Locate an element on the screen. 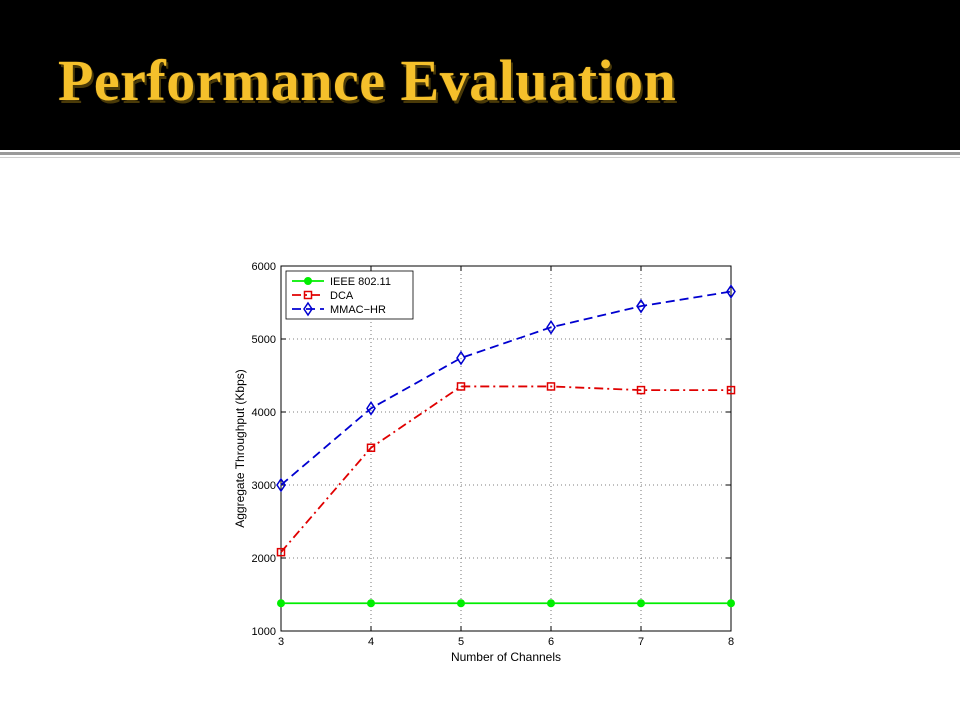 The width and height of the screenshot is (960, 720). x-axis-label: Number of Channels is located at coordinates (506, 657).